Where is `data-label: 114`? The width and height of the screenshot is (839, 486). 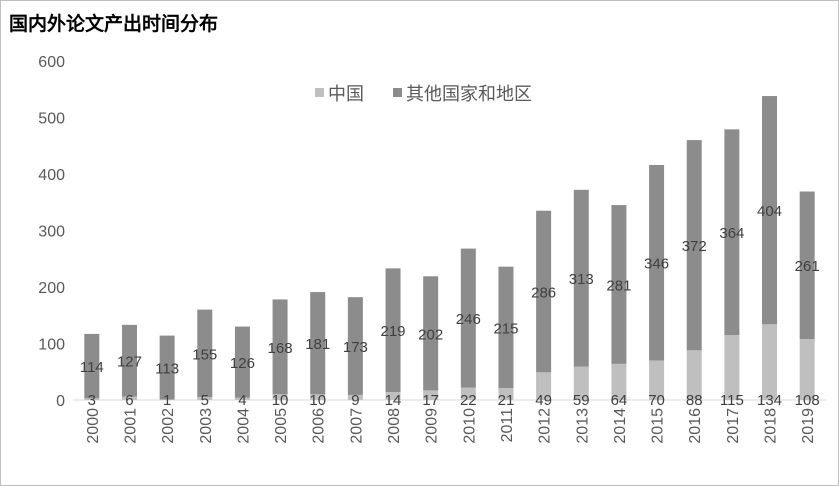 data-label: 114 is located at coordinates (92, 367).